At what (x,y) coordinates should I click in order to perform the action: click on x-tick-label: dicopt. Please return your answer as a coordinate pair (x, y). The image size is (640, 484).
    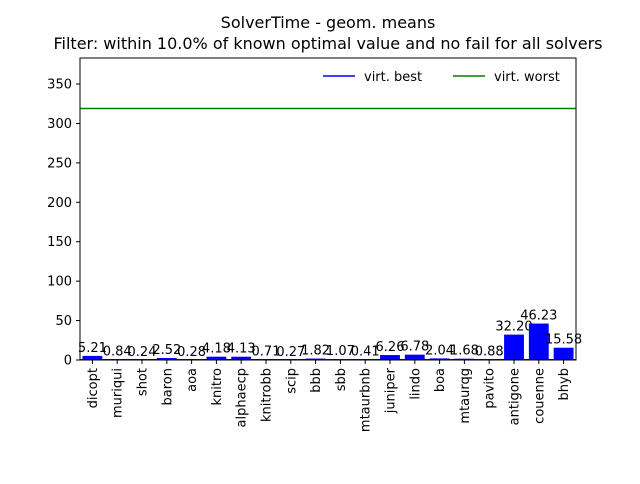
    Looking at the image, I should click on (93, 388).